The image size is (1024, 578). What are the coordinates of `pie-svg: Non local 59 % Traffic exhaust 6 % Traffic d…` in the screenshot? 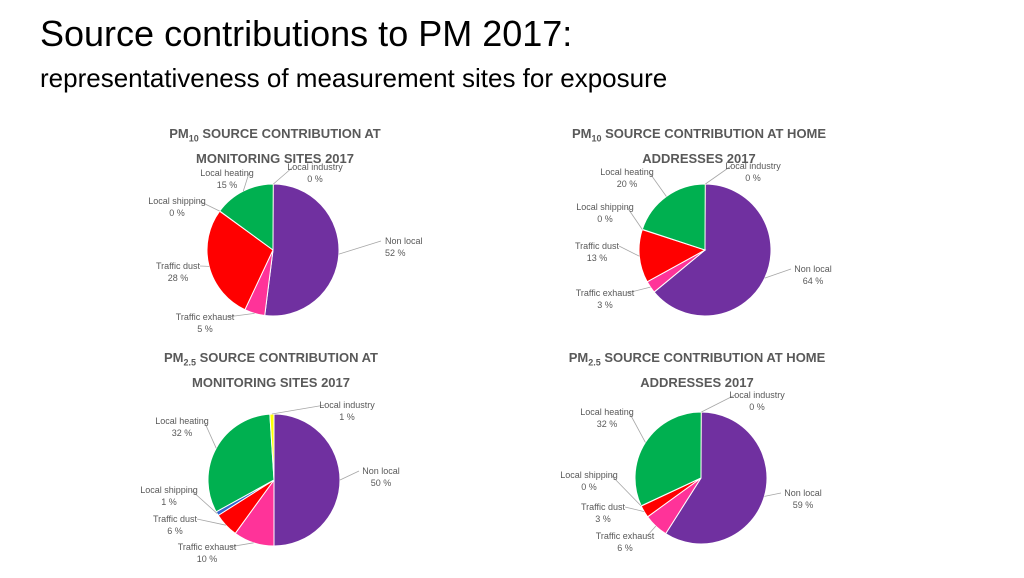 It's located at (697, 462).